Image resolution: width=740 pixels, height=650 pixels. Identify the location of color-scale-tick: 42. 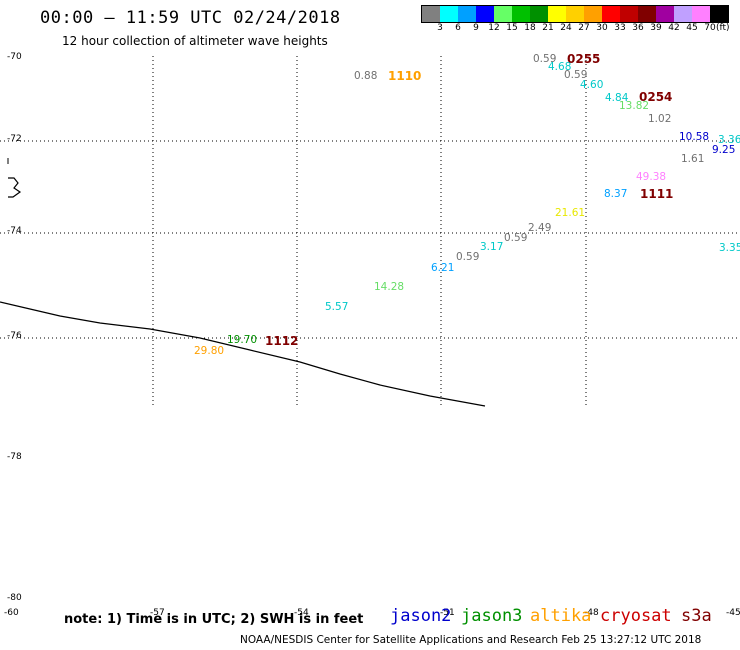
(674, 28).